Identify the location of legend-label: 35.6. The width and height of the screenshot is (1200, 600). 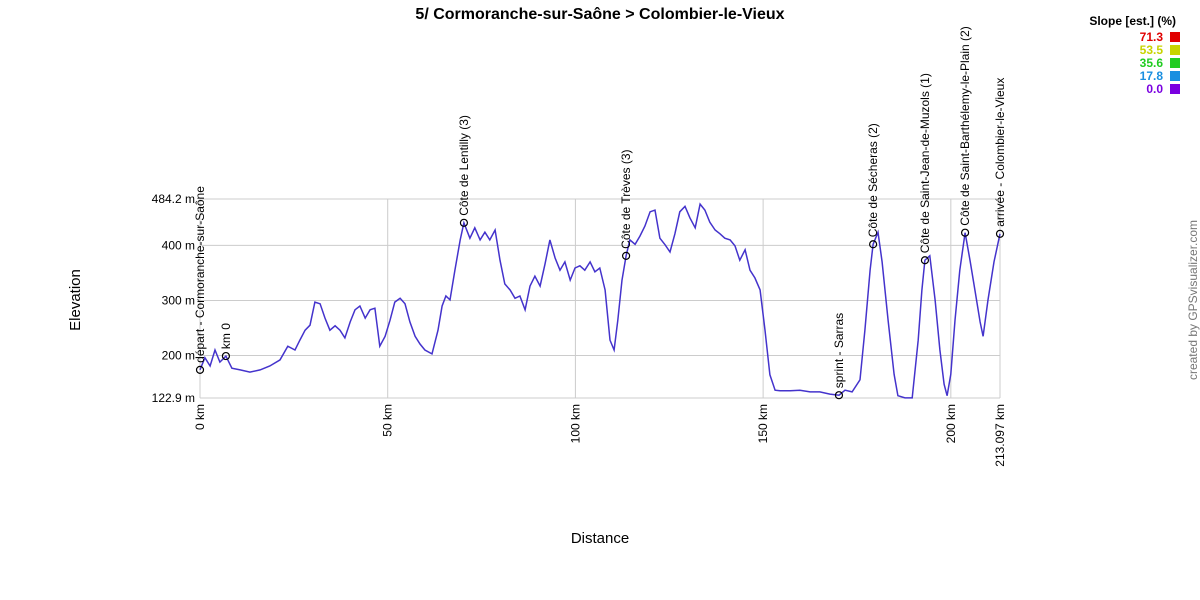
(1152, 63).